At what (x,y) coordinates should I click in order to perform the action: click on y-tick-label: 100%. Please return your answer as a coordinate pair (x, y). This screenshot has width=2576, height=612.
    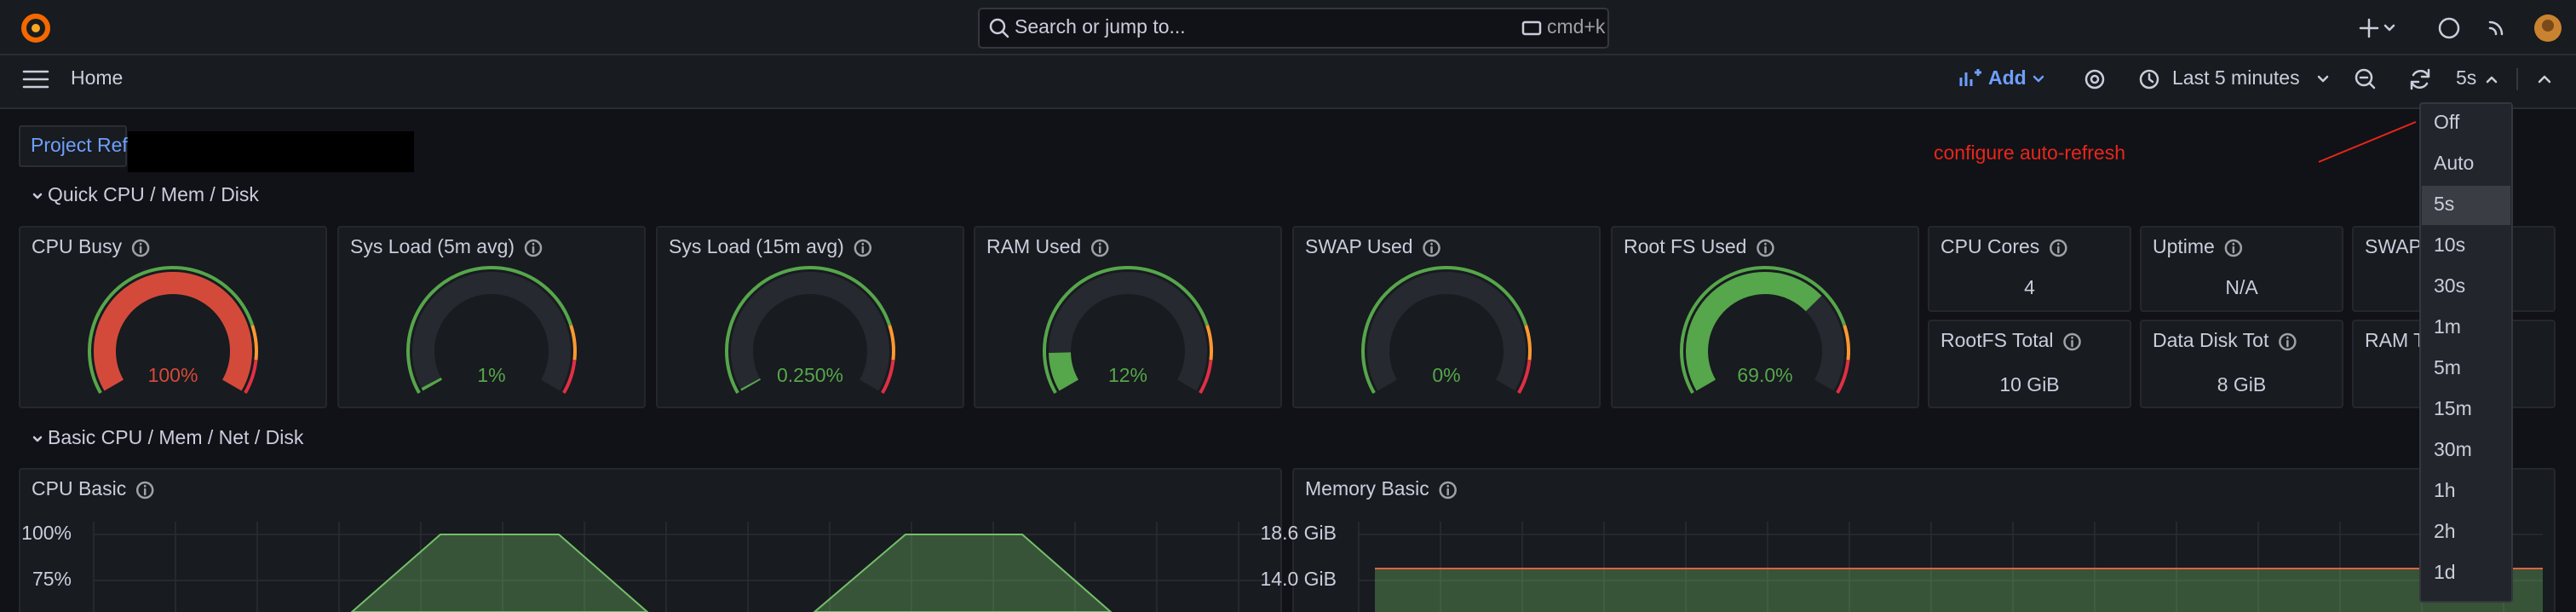
    Looking at the image, I should click on (46, 533).